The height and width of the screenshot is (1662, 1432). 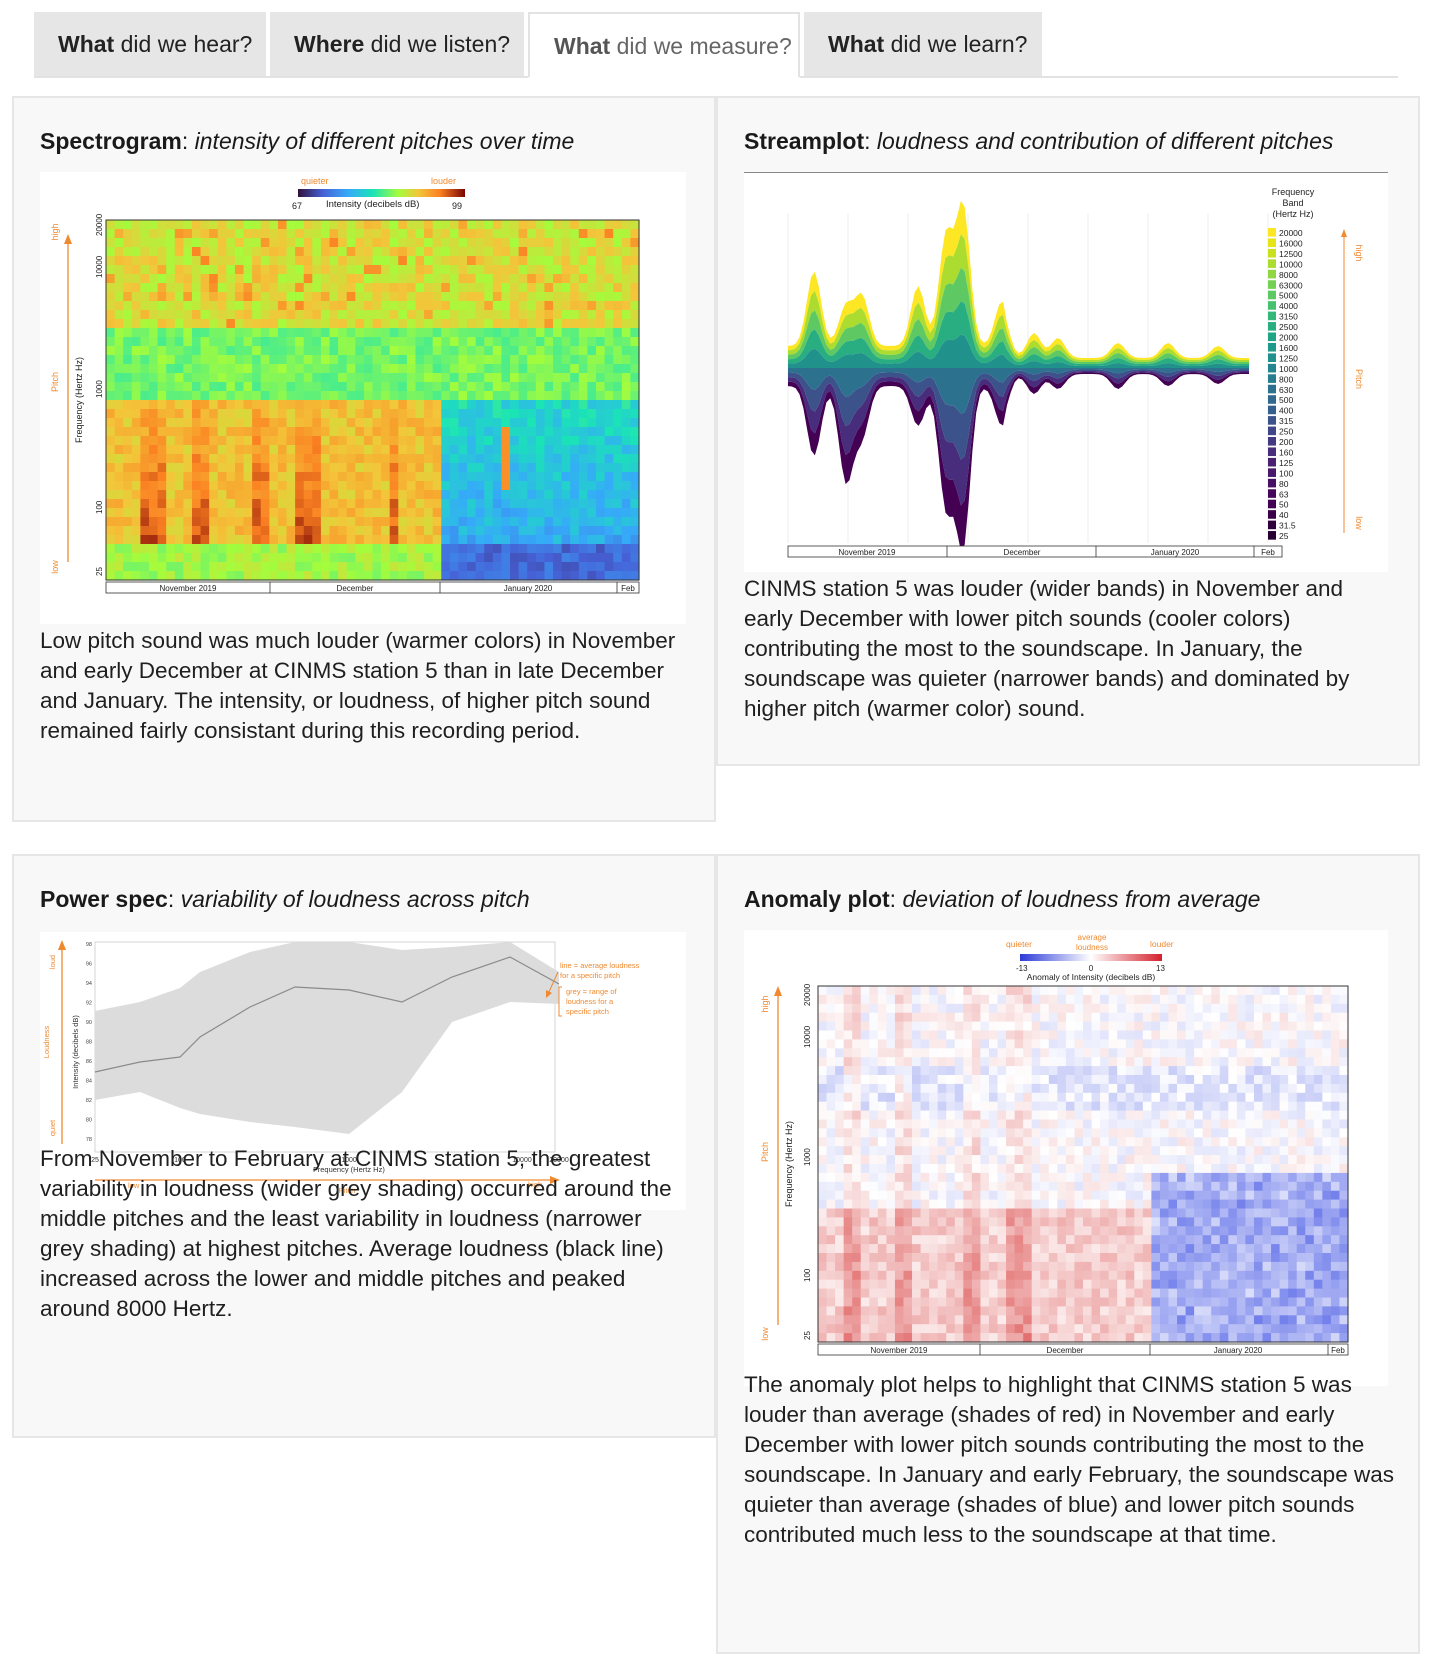 I want to click on loudness-range-band, so click(x=327, y=1038).